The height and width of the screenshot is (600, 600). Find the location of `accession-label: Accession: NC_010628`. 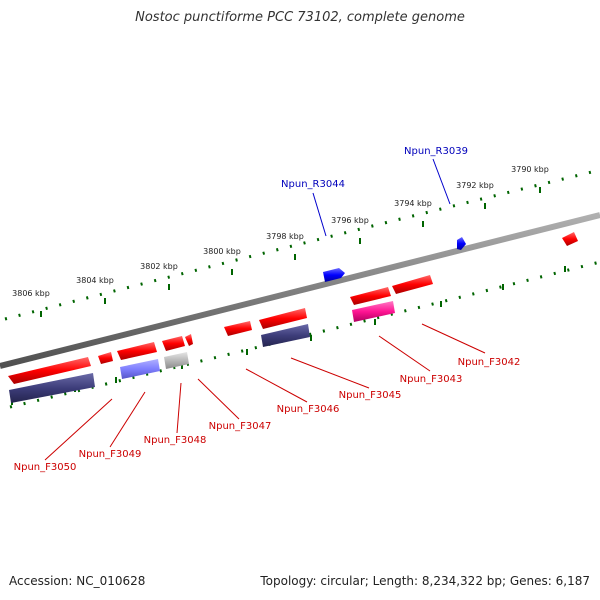

accession-label: Accession: NC_010628 is located at coordinates (77, 581).